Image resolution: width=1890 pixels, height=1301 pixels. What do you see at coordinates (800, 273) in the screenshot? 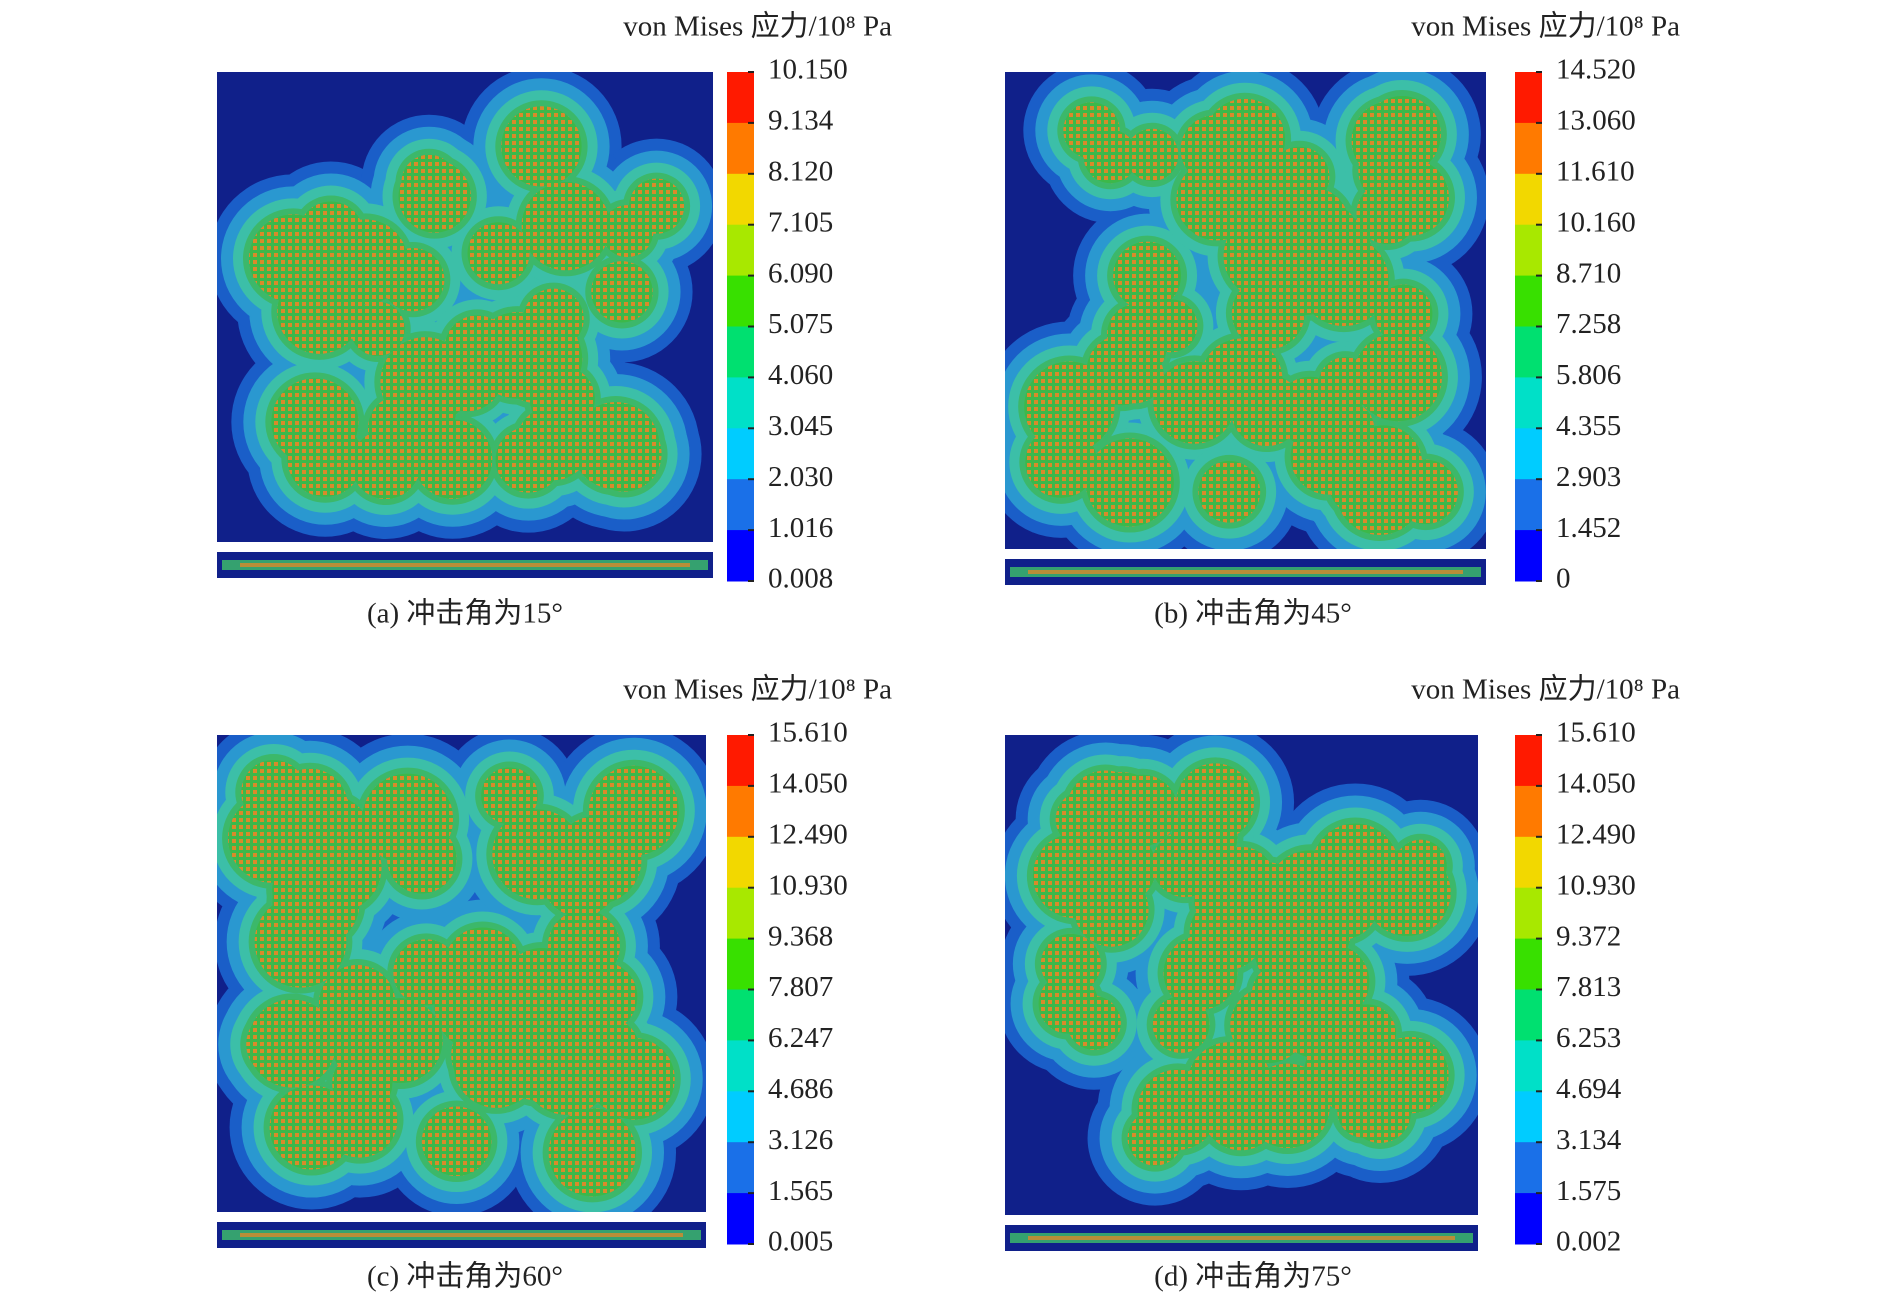
I see `colorbar-label: 6.090` at bounding box center [800, 273].